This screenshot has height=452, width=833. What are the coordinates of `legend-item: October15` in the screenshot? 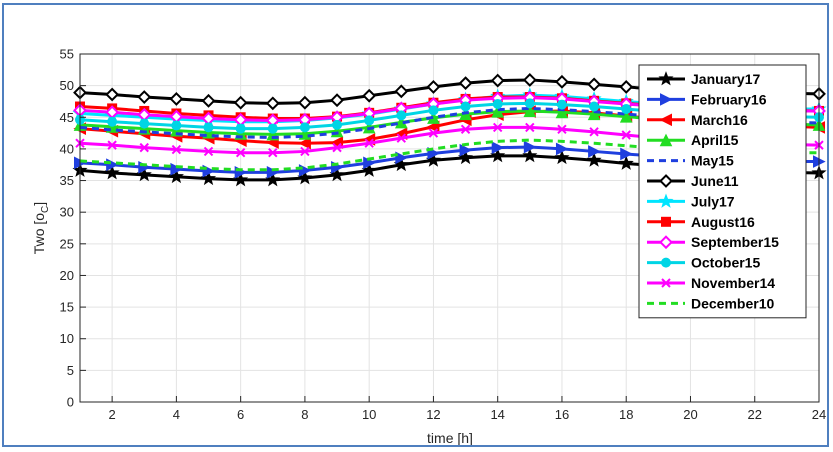 It's located at (703, 263).